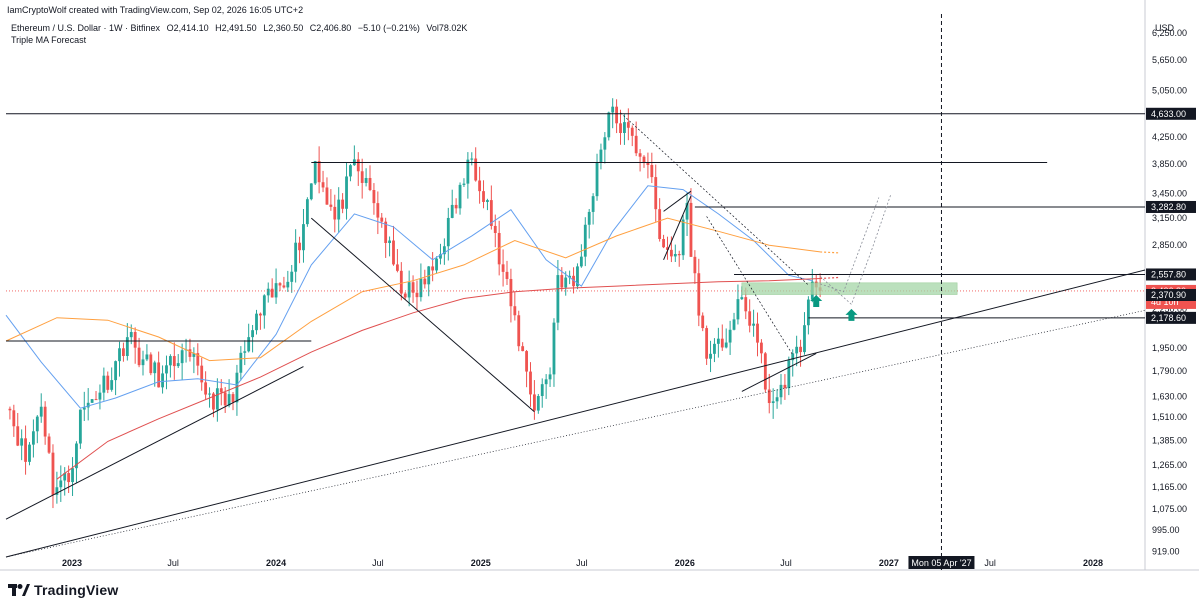 The height and width of the screenshot is (611, 1199). Describe the element at coordinates (283, 28) in the screenshot. I see `ohlc-low: L2,360.50` at that location.